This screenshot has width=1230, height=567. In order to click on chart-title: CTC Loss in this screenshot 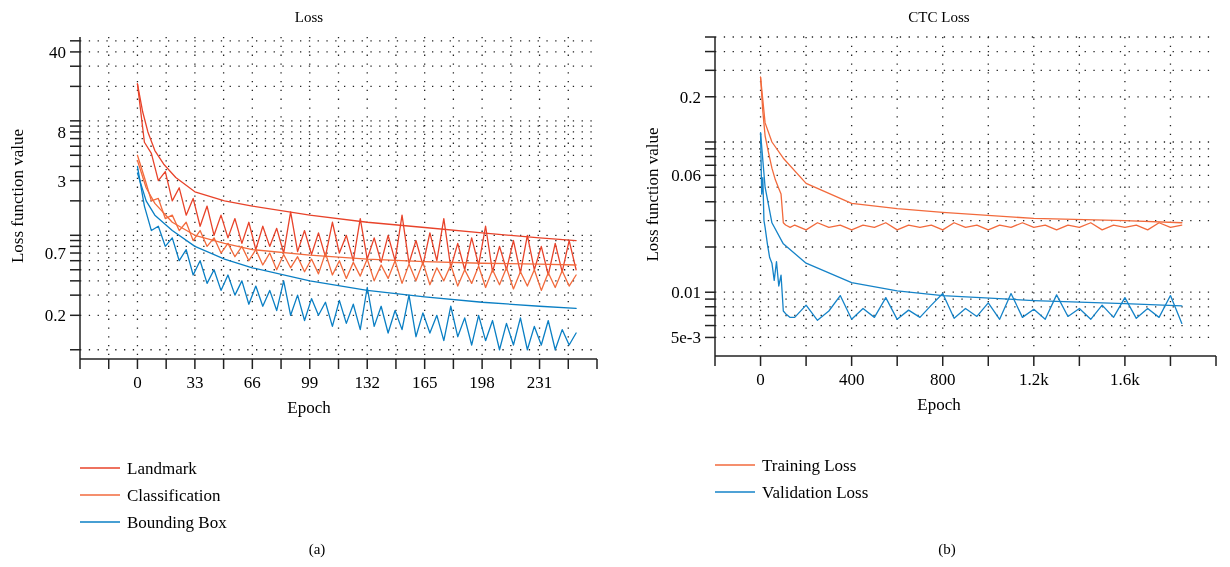, I will do `click(939, 17)`.